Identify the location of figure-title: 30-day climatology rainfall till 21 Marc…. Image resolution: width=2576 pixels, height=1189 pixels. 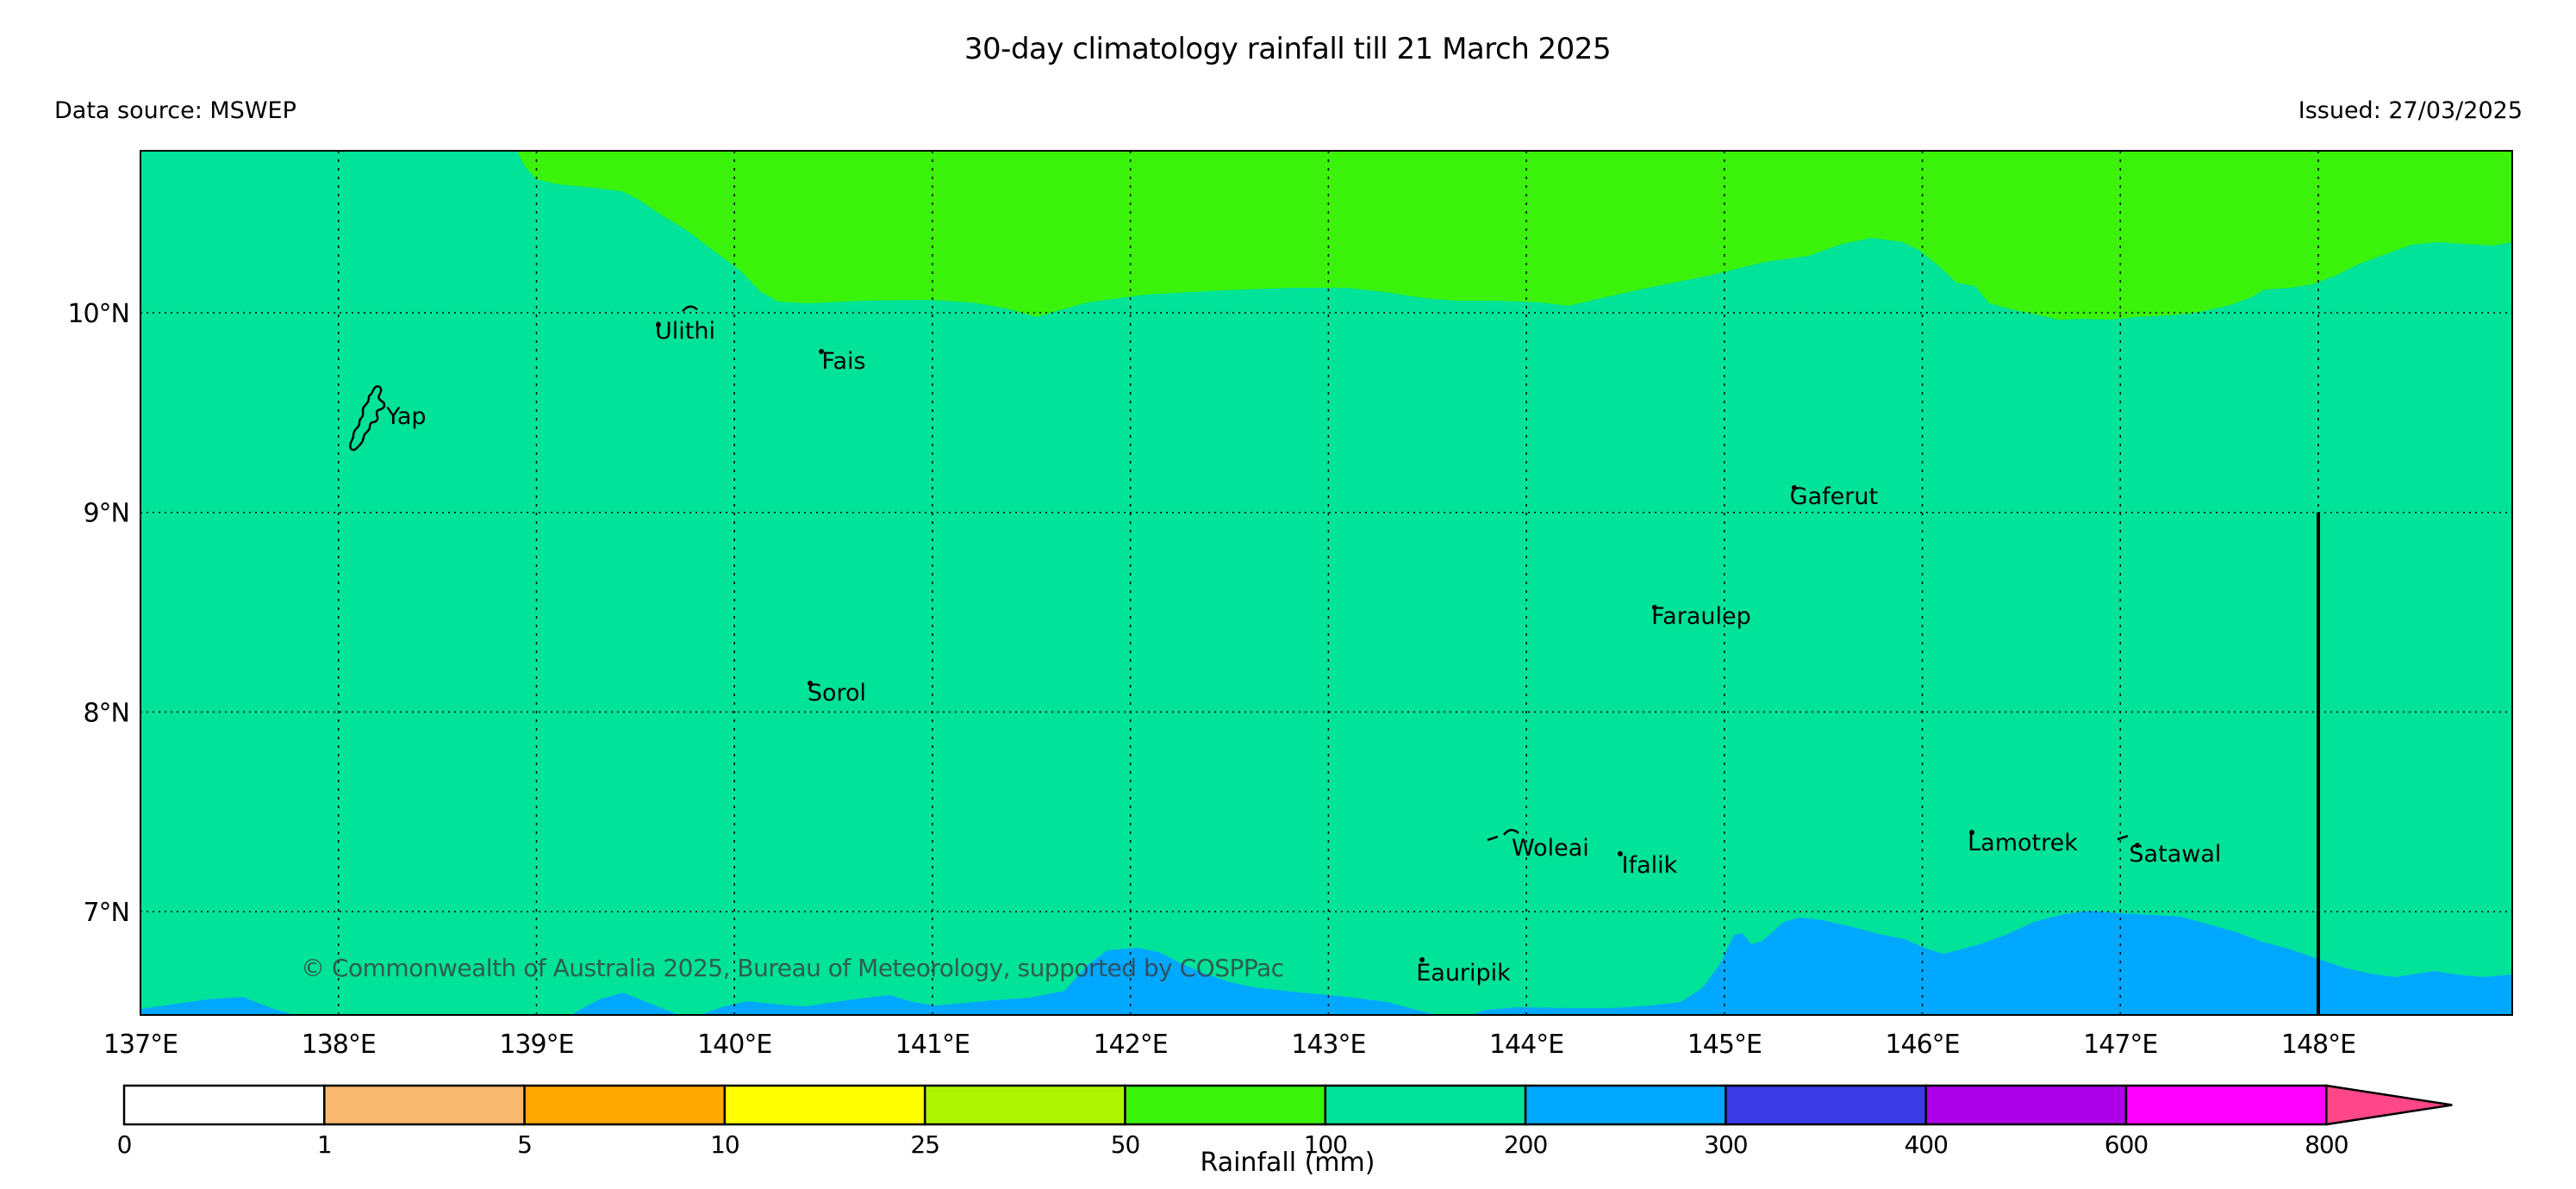
(1287, 49).